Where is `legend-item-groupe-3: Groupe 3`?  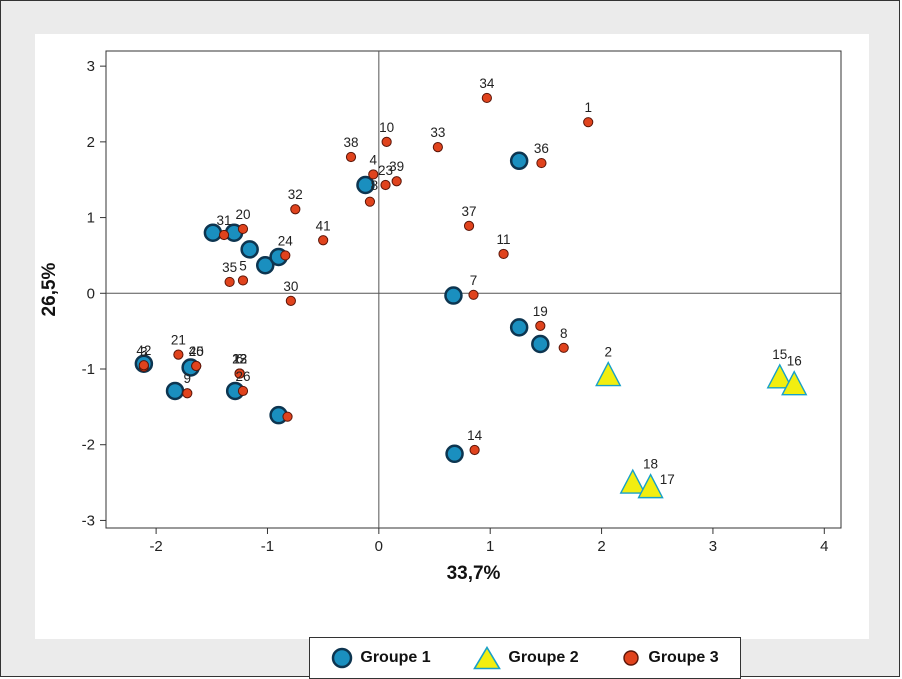 legend-item-groupe-3: Groupe 3 is located at coordinates (670, 658).